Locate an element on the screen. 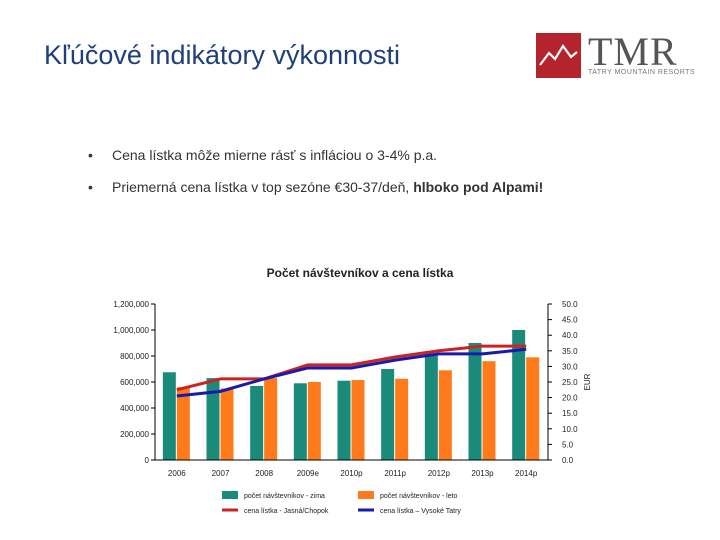 The height and width of the screenshot is (540, 720). right-tick-label: 15.0 is located at coordinates (570, 413).